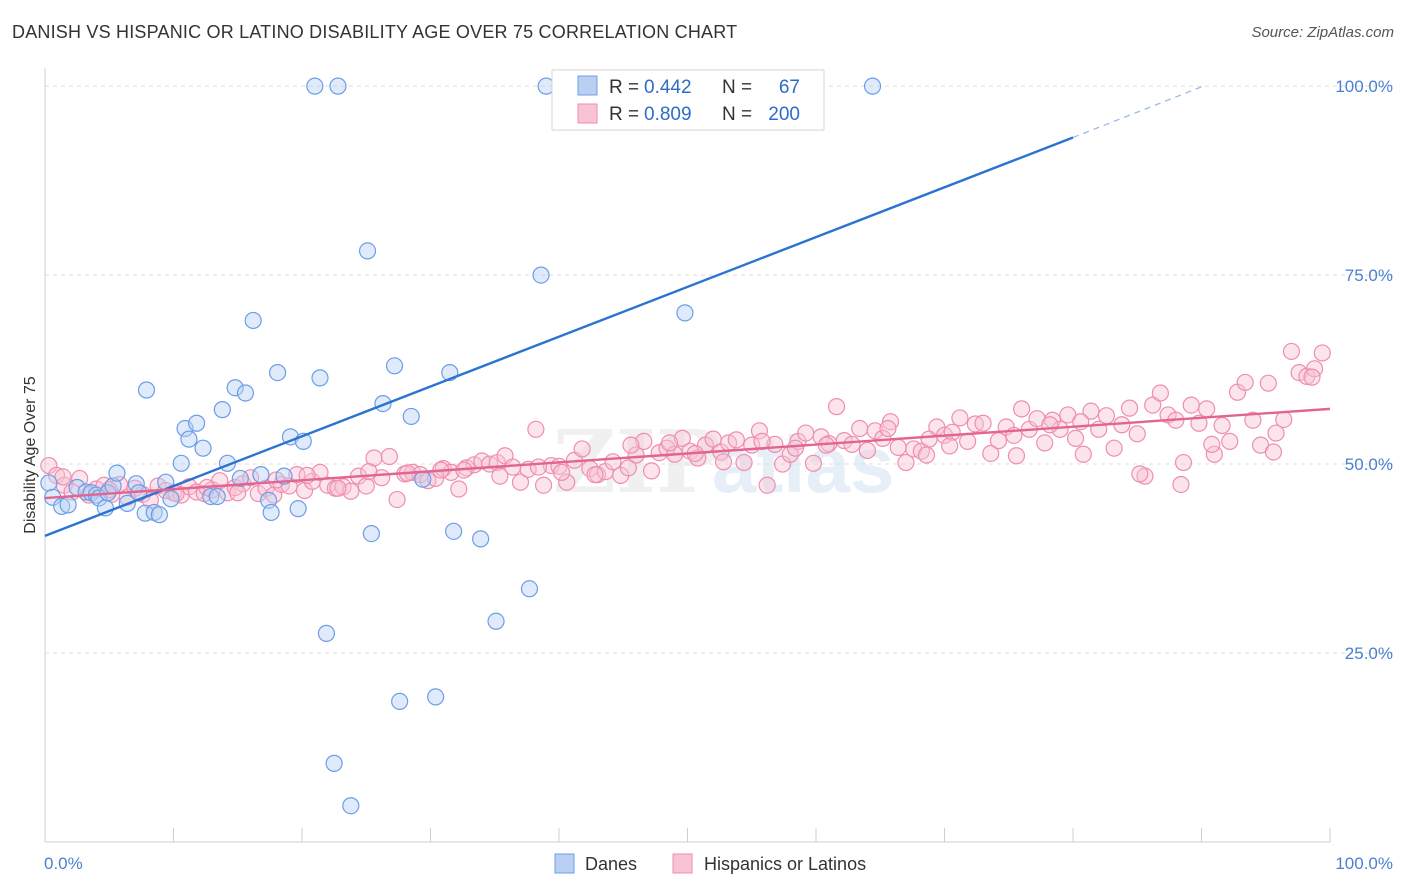  Describe the element at coordinates (784, 114) in the screenshot. I see `stats-n-value-hispanics: 200` at that location.